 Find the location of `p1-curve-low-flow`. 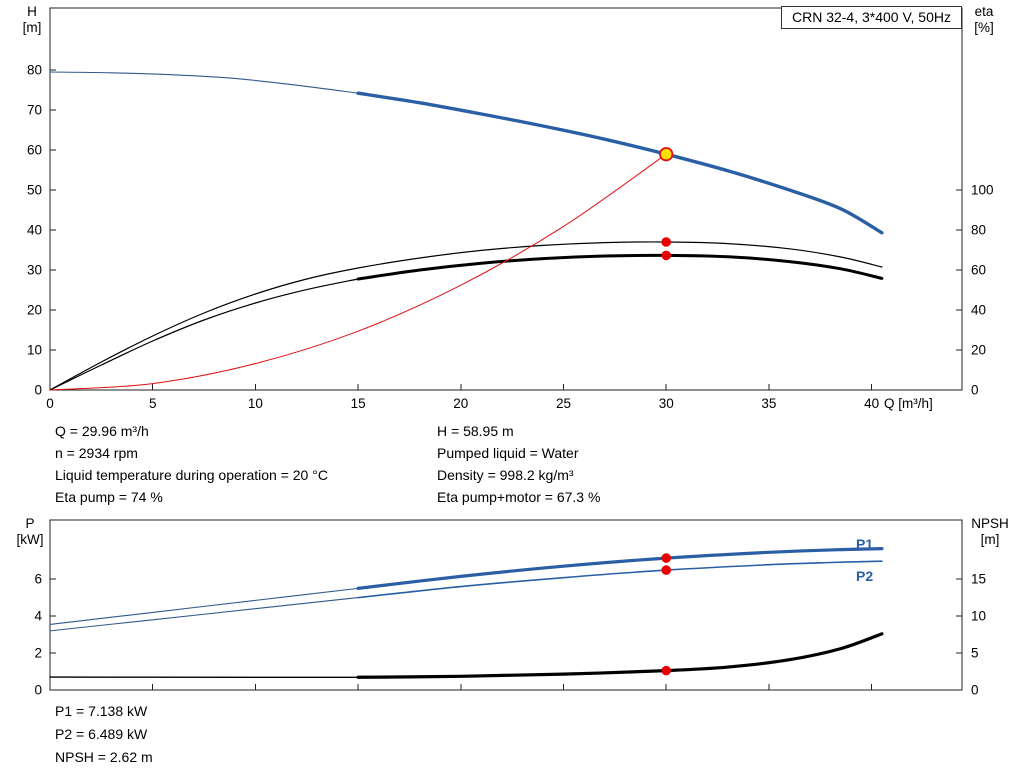

p1-curve-low-flow is located at coordinates (204, 606).